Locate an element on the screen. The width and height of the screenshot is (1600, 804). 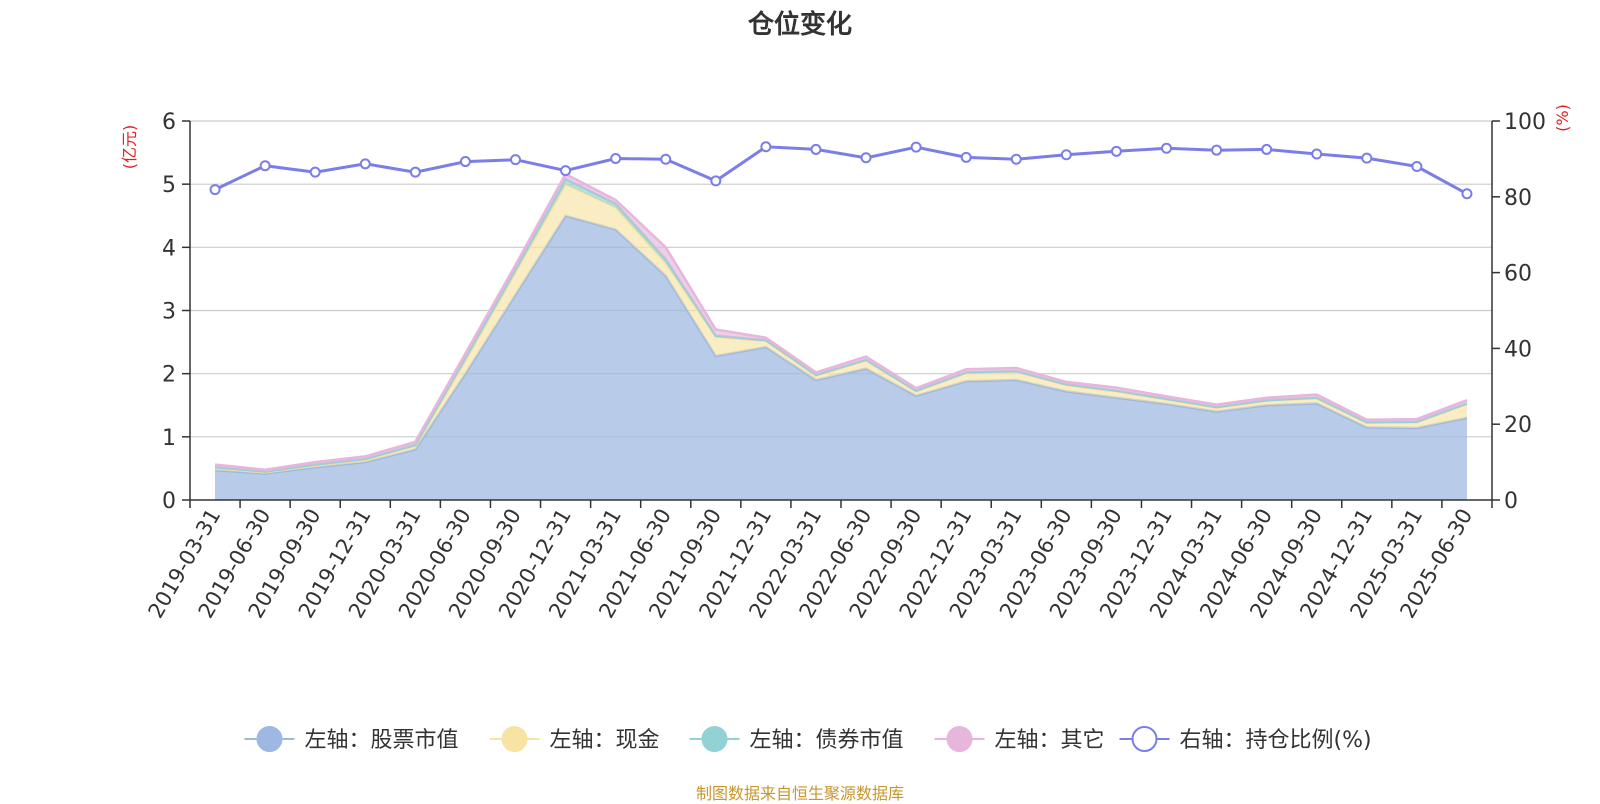
y-right-tick-label: 100 is located at coordinates (1525, 122).